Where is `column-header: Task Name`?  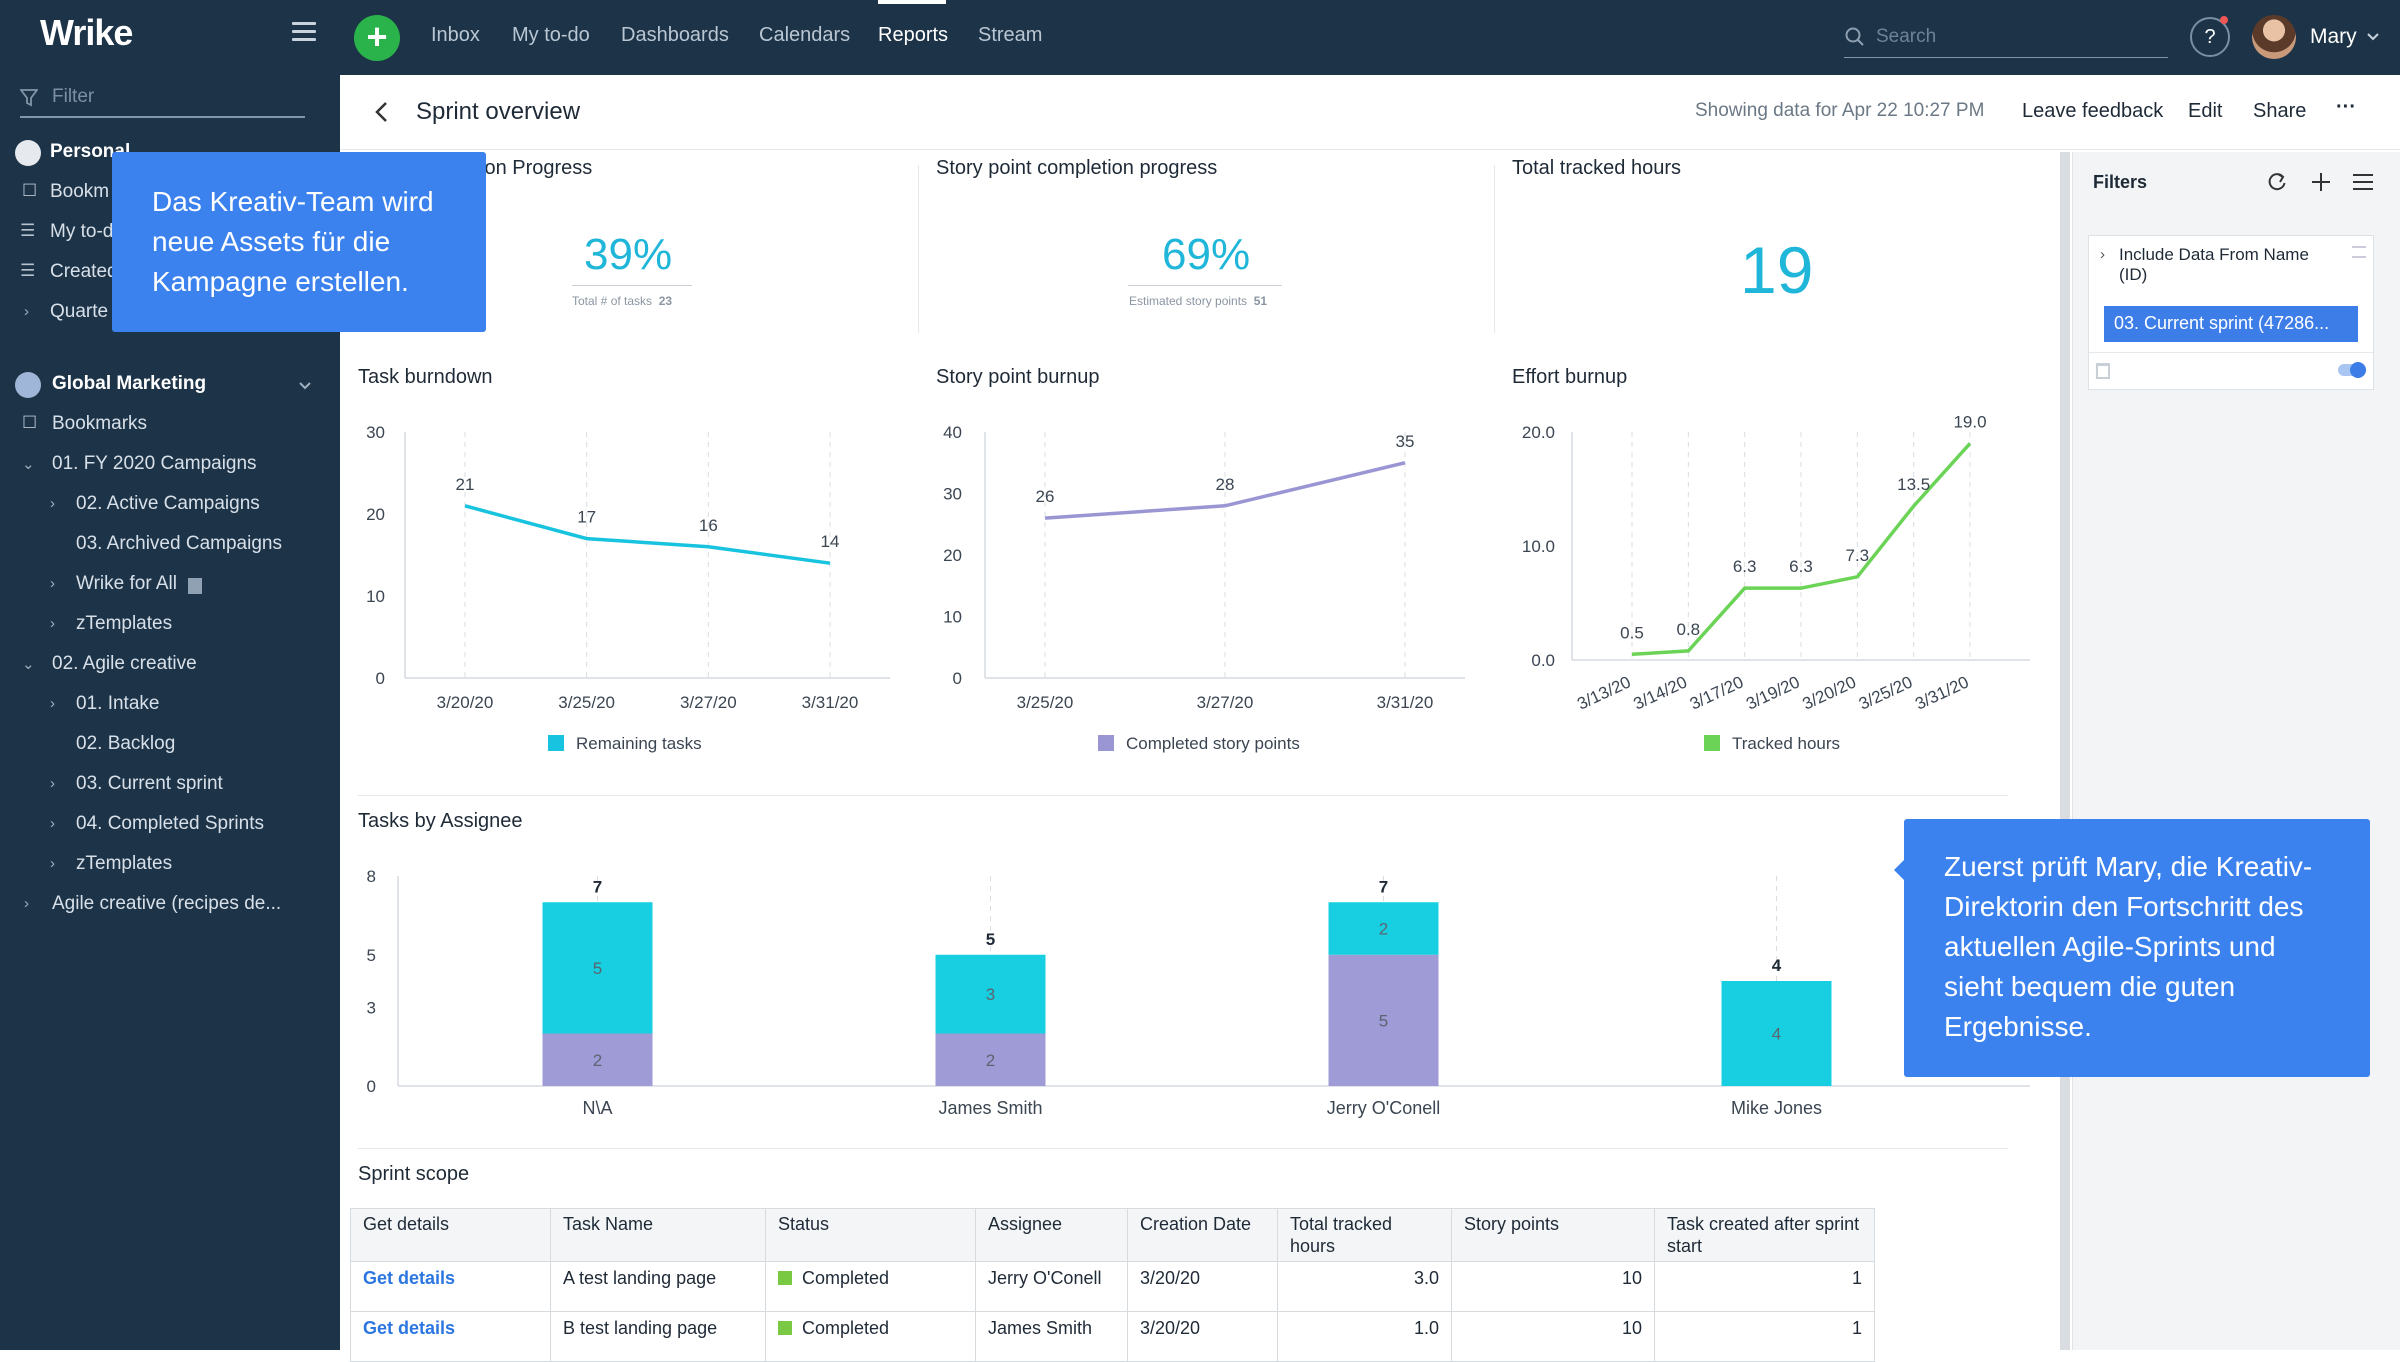
column-header: Task Name is located at coordinates (658, 1235).